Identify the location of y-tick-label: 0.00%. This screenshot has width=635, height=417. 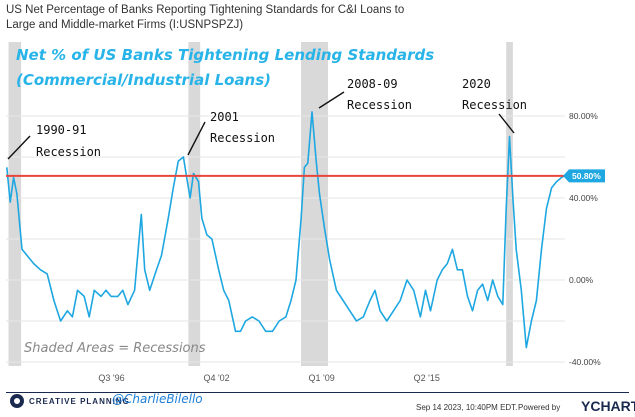
(581, 280).